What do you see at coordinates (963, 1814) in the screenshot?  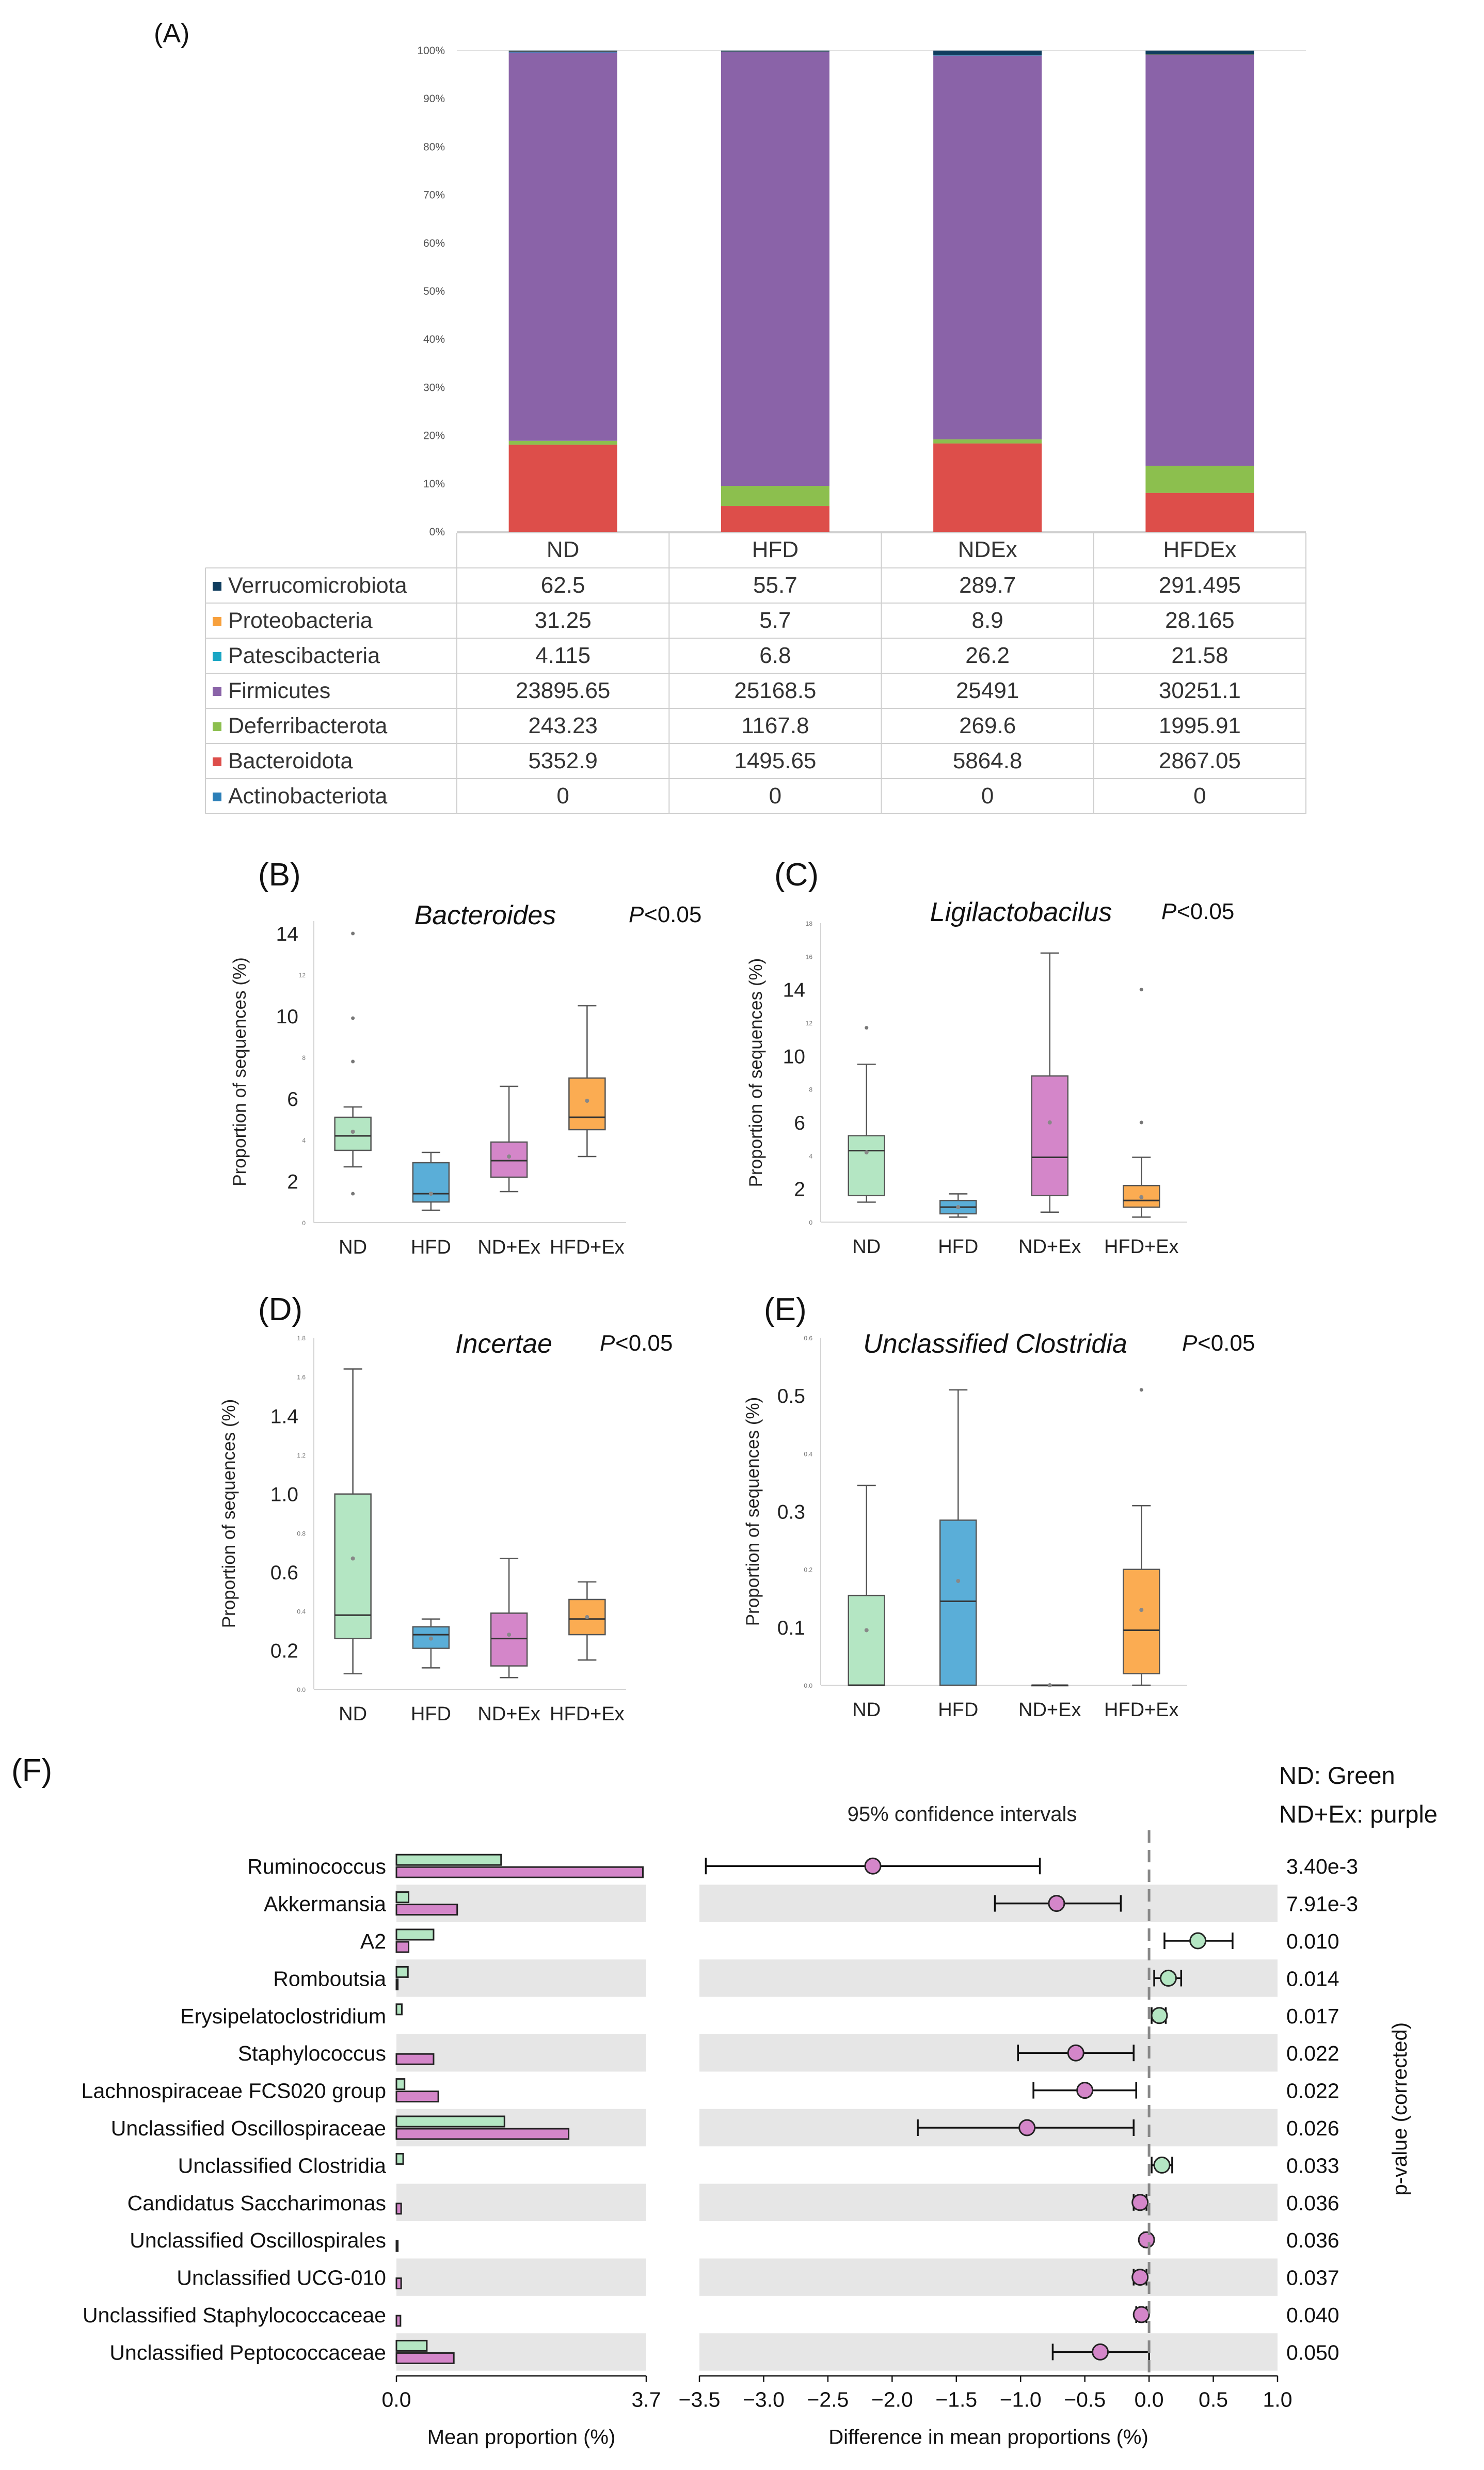 I see `ci-title: 95% confidence intervals` at bounding box center [963, 1814].